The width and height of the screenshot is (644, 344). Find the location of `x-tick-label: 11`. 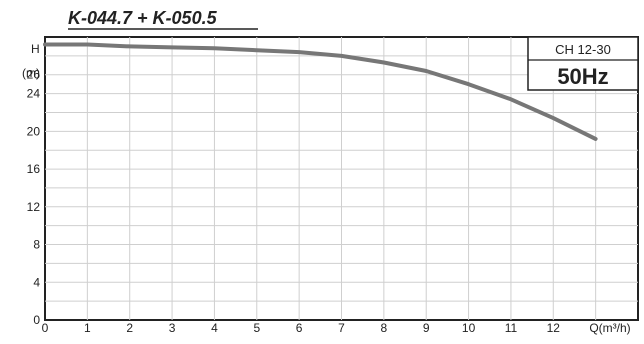

x-tick-label: 11 is located at coordinates (511, 328).